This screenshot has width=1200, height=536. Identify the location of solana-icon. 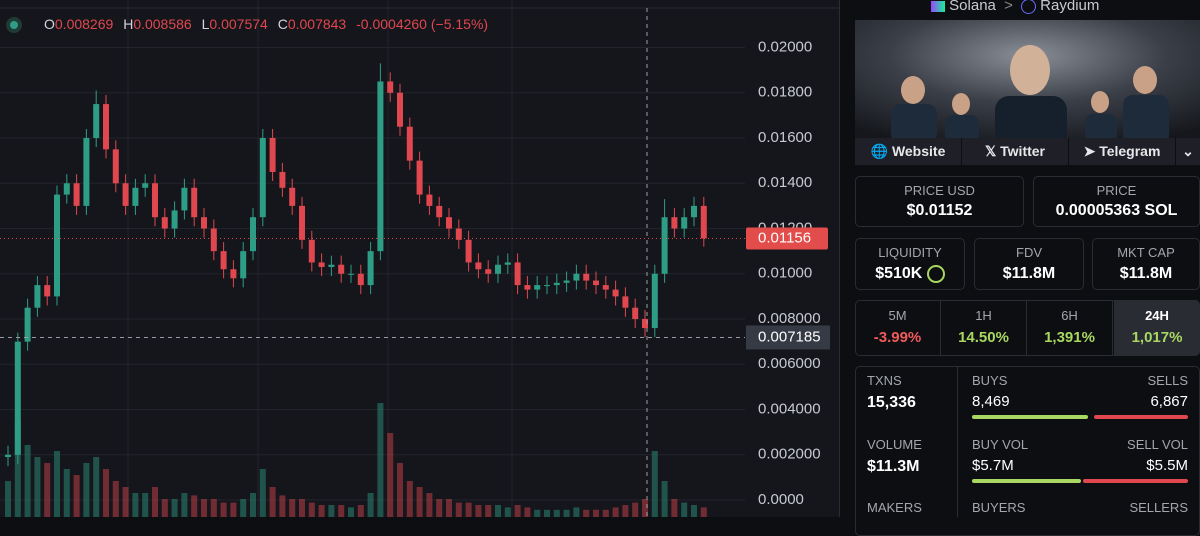
(938, 6).